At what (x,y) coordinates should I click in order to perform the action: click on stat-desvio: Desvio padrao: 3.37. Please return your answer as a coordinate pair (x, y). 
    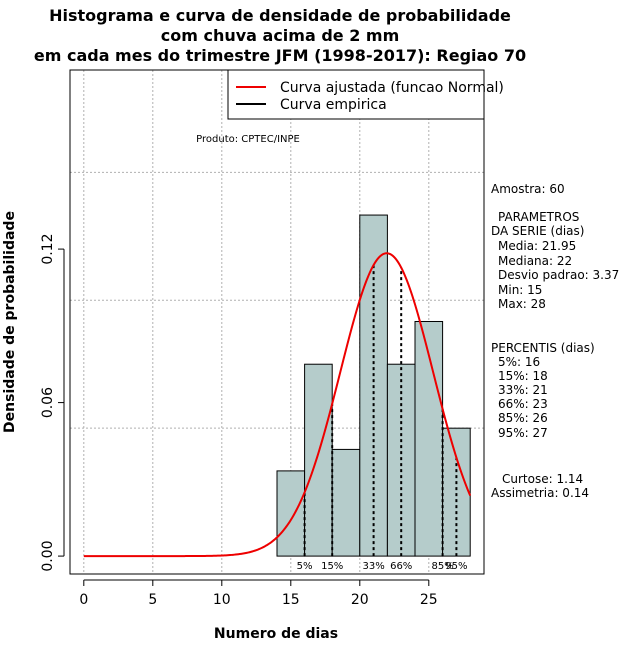
    Looking at the image, I should click on (559, 275).